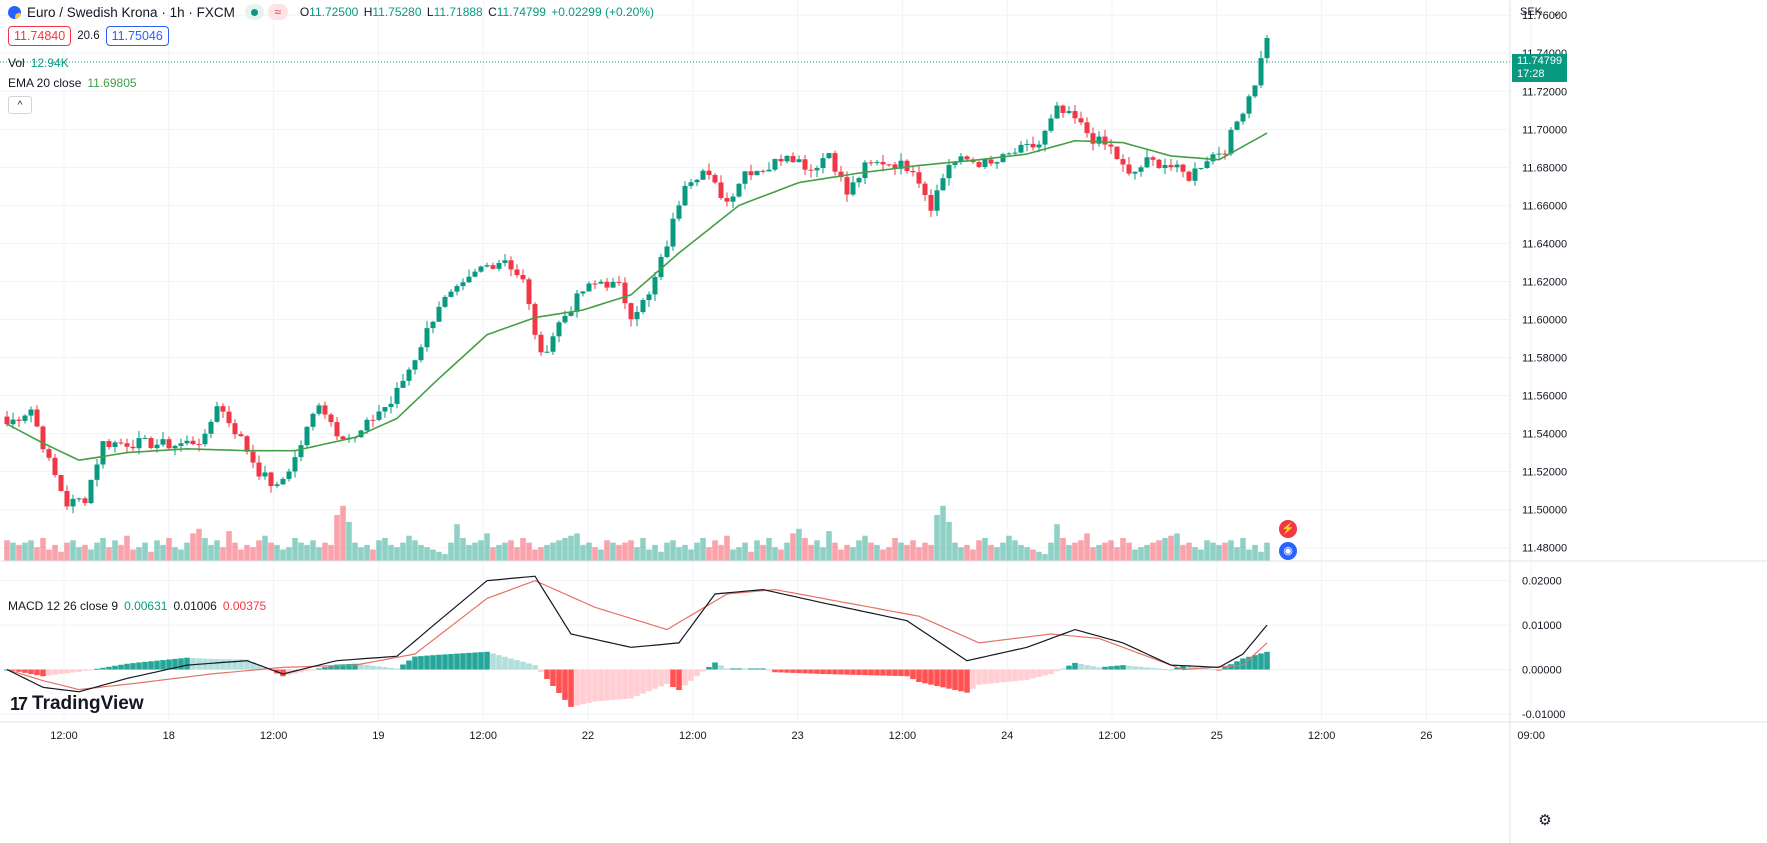 This screenshot has width=1767, height=843. Describe the element at coordinates (277, 12) in the screenshot. I see `wave-icon: ≈` at that location.